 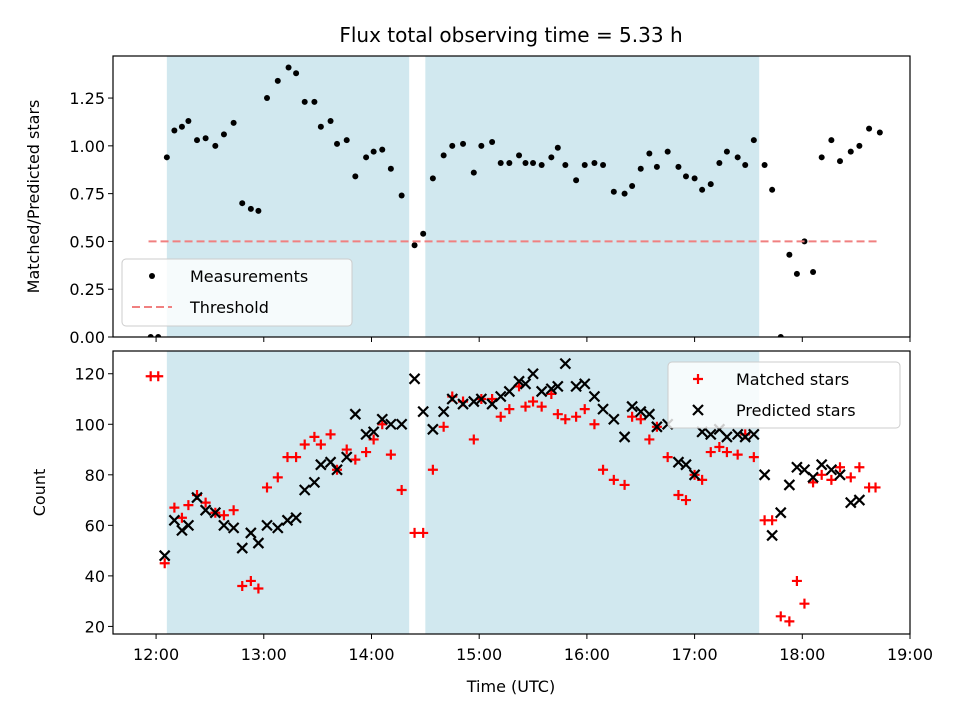 I want to click on x-tick-label: 15:00, so click(x=479, y=654).